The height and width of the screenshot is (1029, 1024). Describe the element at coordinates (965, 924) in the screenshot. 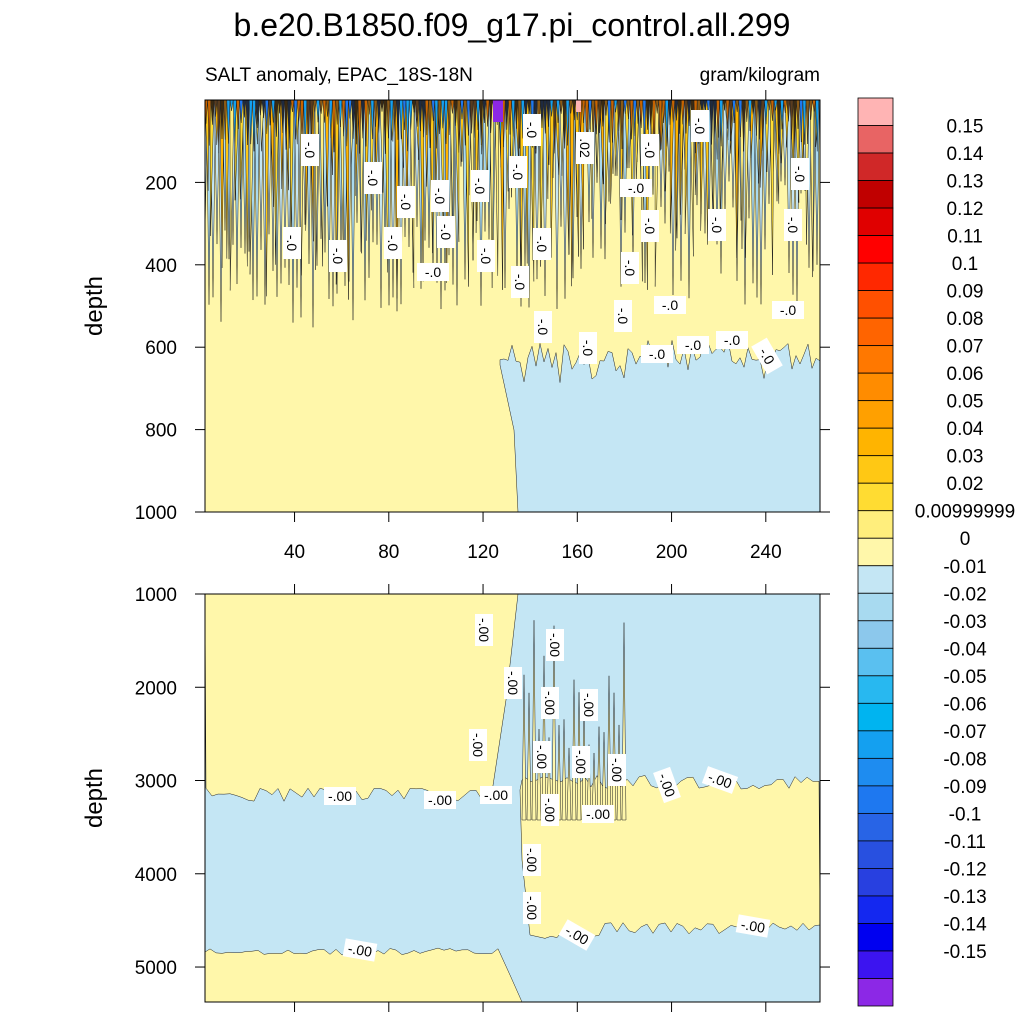

I see `colorbar-label: -0.14` at that location.